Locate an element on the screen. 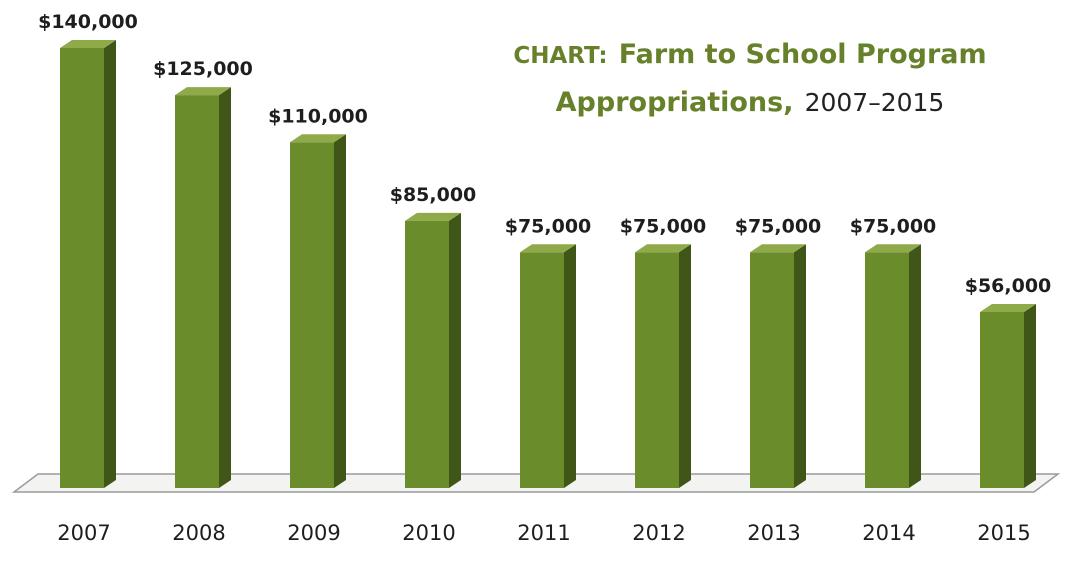  bar-2012 is located at coordinates (663, 366).